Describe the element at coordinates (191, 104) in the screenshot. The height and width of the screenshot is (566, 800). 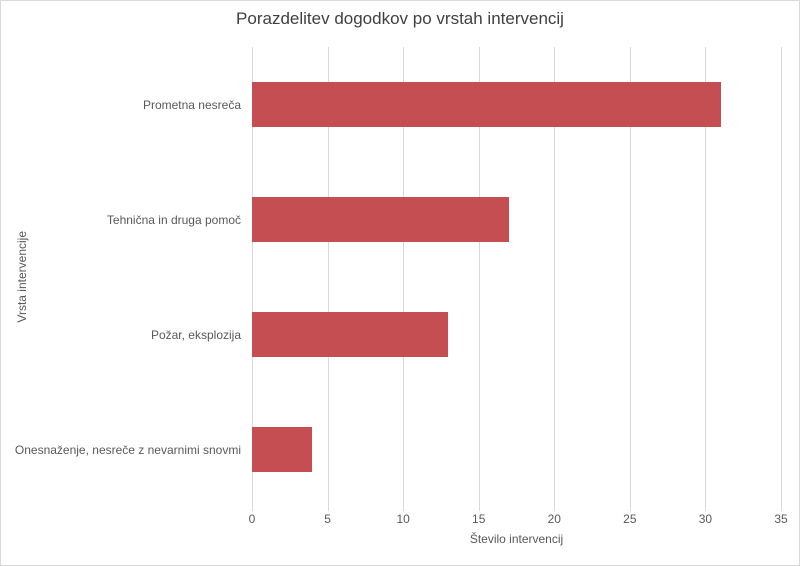
I see `category-label-1: Prometna nesreča` at that location.